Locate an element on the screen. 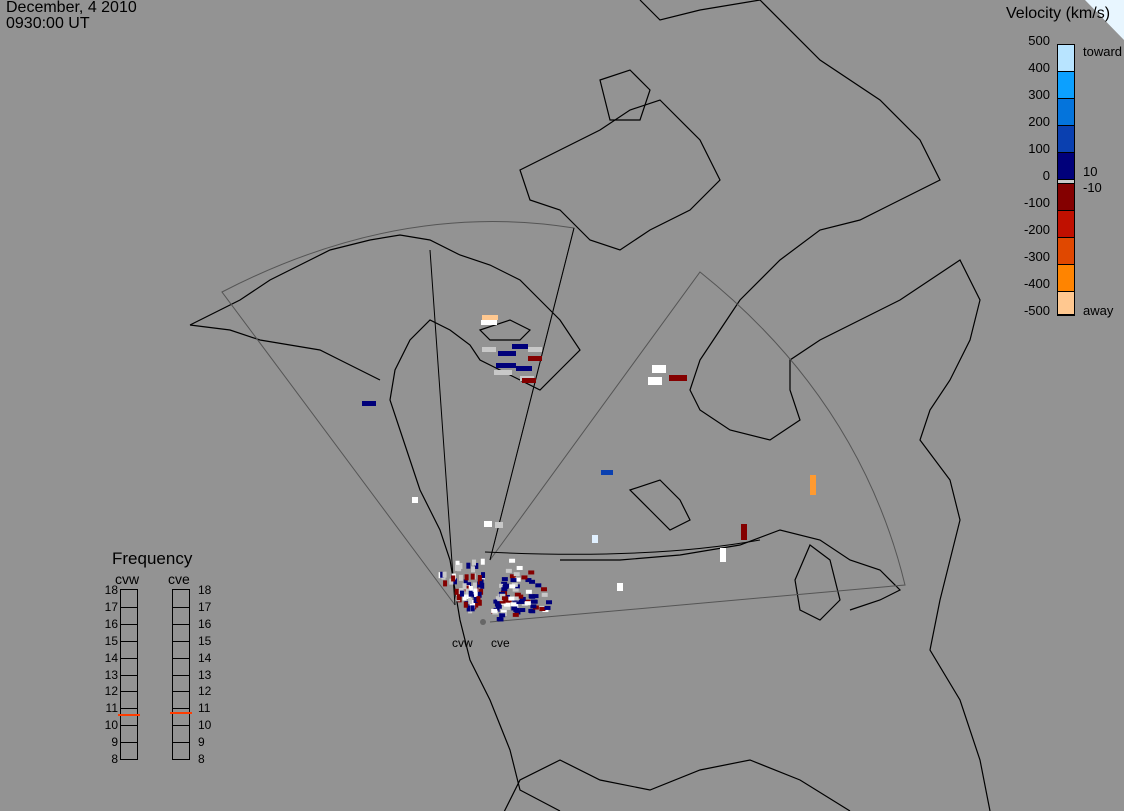 This screenshot has width=1124, height=811. toward-label: toward is located at coordinates (1103, 51).